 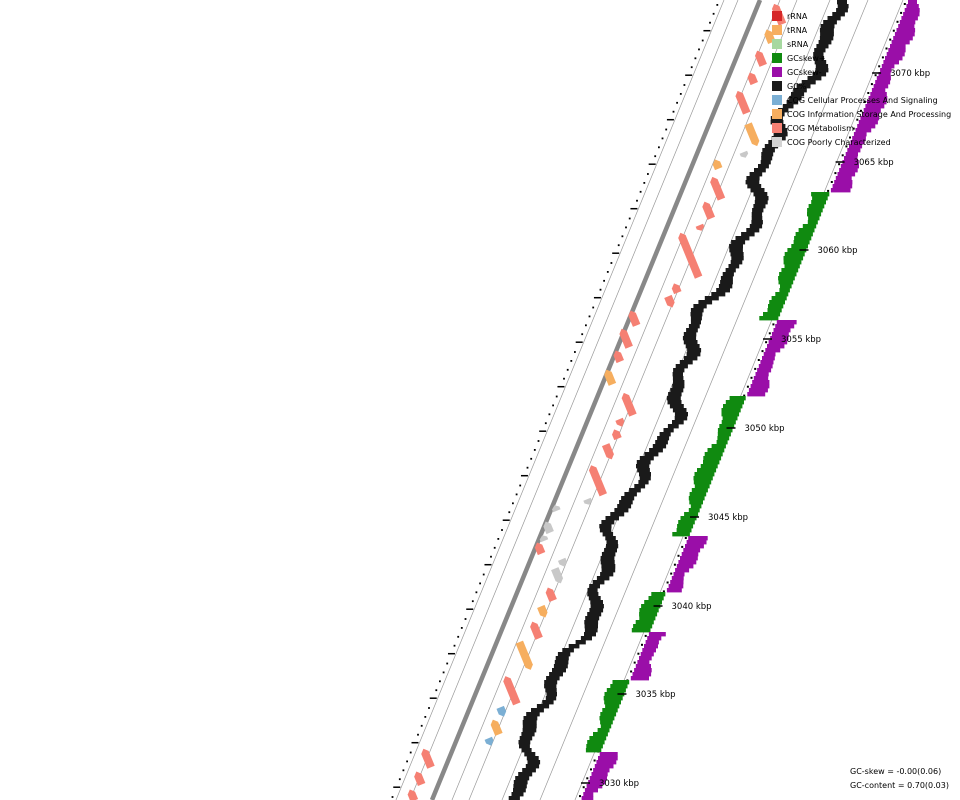 What do you see at coordinates (896, 771) in the screenshot?
I see `gc-skew-stat: GC-skew = -0.00(0.06)` at bounding box center [896, 771].